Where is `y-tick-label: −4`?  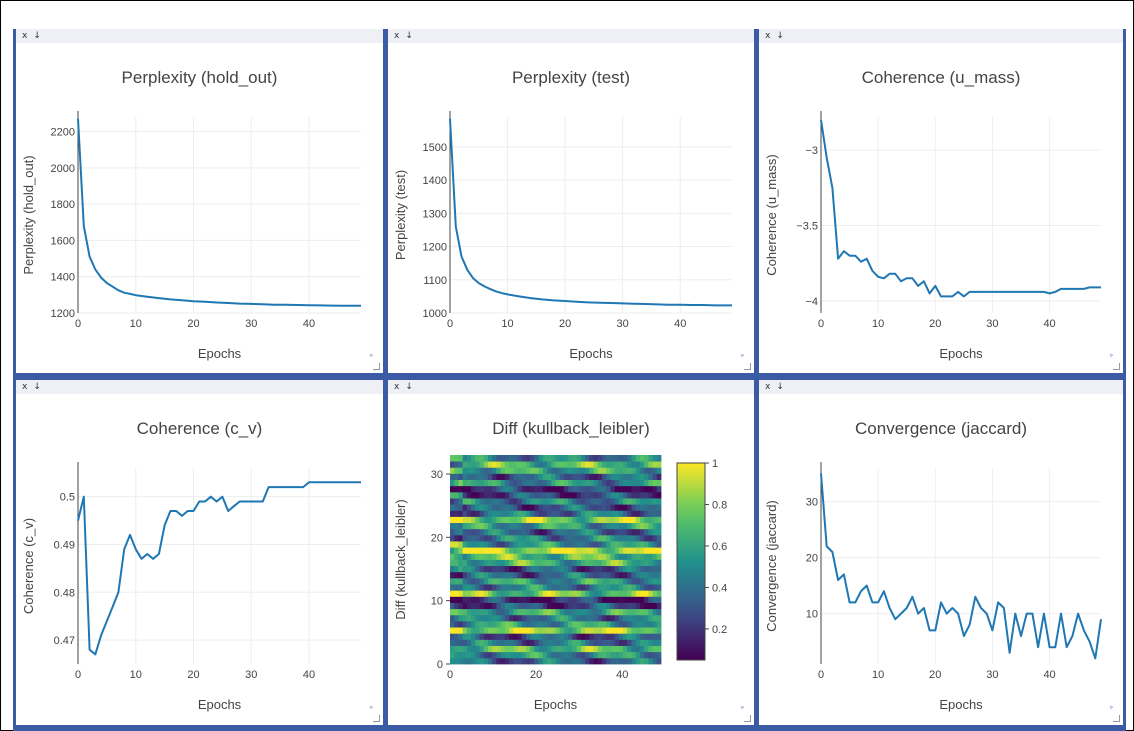
y-tick-label: −4 is located at coordinates (811, 302).